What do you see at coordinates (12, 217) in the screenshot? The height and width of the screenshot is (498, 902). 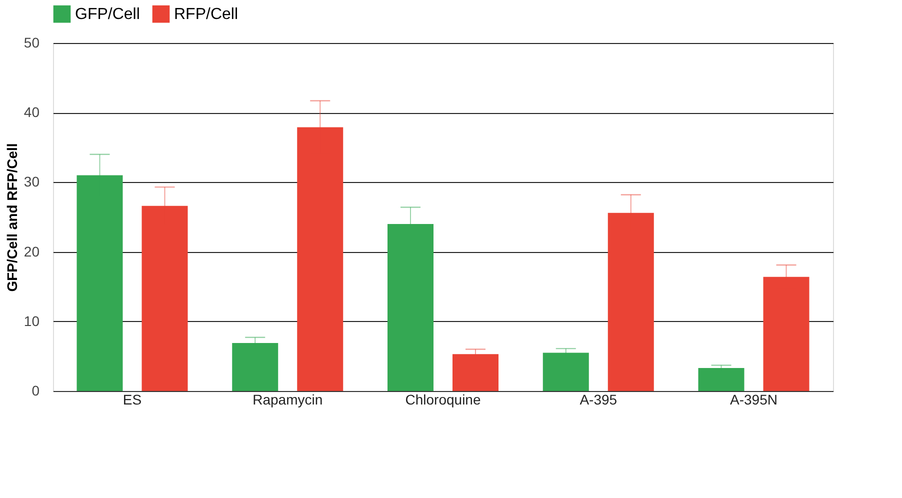 I see `y-axis-title: GFP/Cell and RFP/Cell` at bounding box center [12, 217].